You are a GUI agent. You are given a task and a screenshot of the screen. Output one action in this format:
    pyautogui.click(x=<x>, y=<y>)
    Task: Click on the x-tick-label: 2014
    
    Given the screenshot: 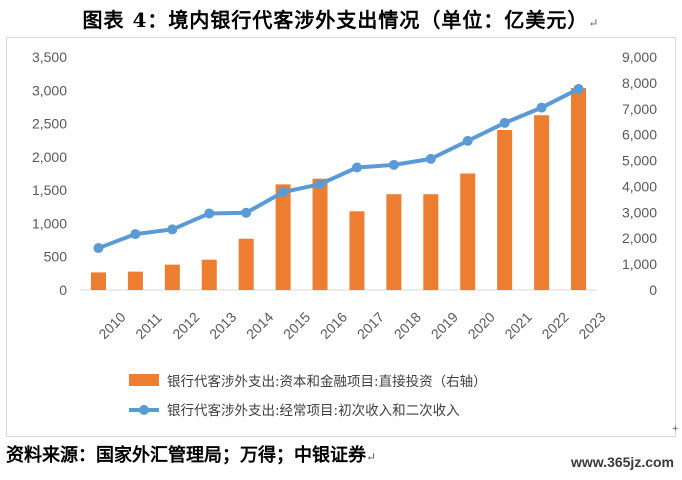 What is the action you would take?
    pyautogui.click(x=259, y=325)
    